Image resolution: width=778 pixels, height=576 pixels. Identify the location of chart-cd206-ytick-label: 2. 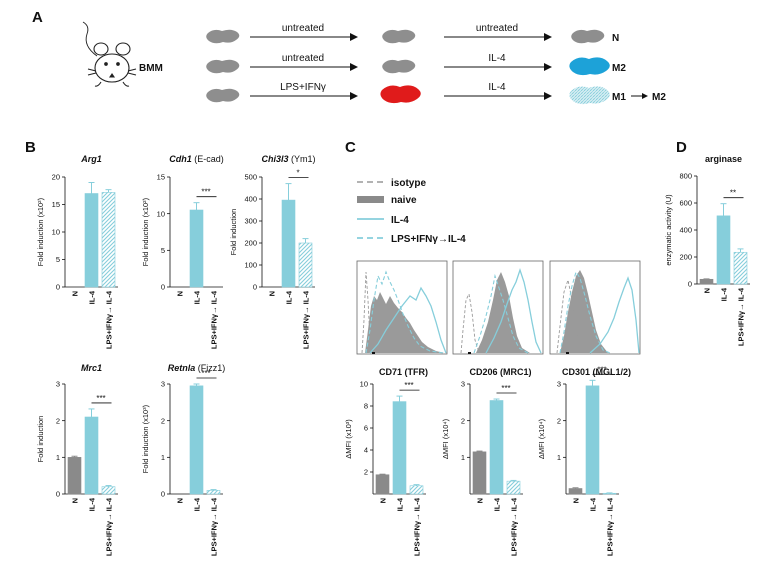
(463, 420).